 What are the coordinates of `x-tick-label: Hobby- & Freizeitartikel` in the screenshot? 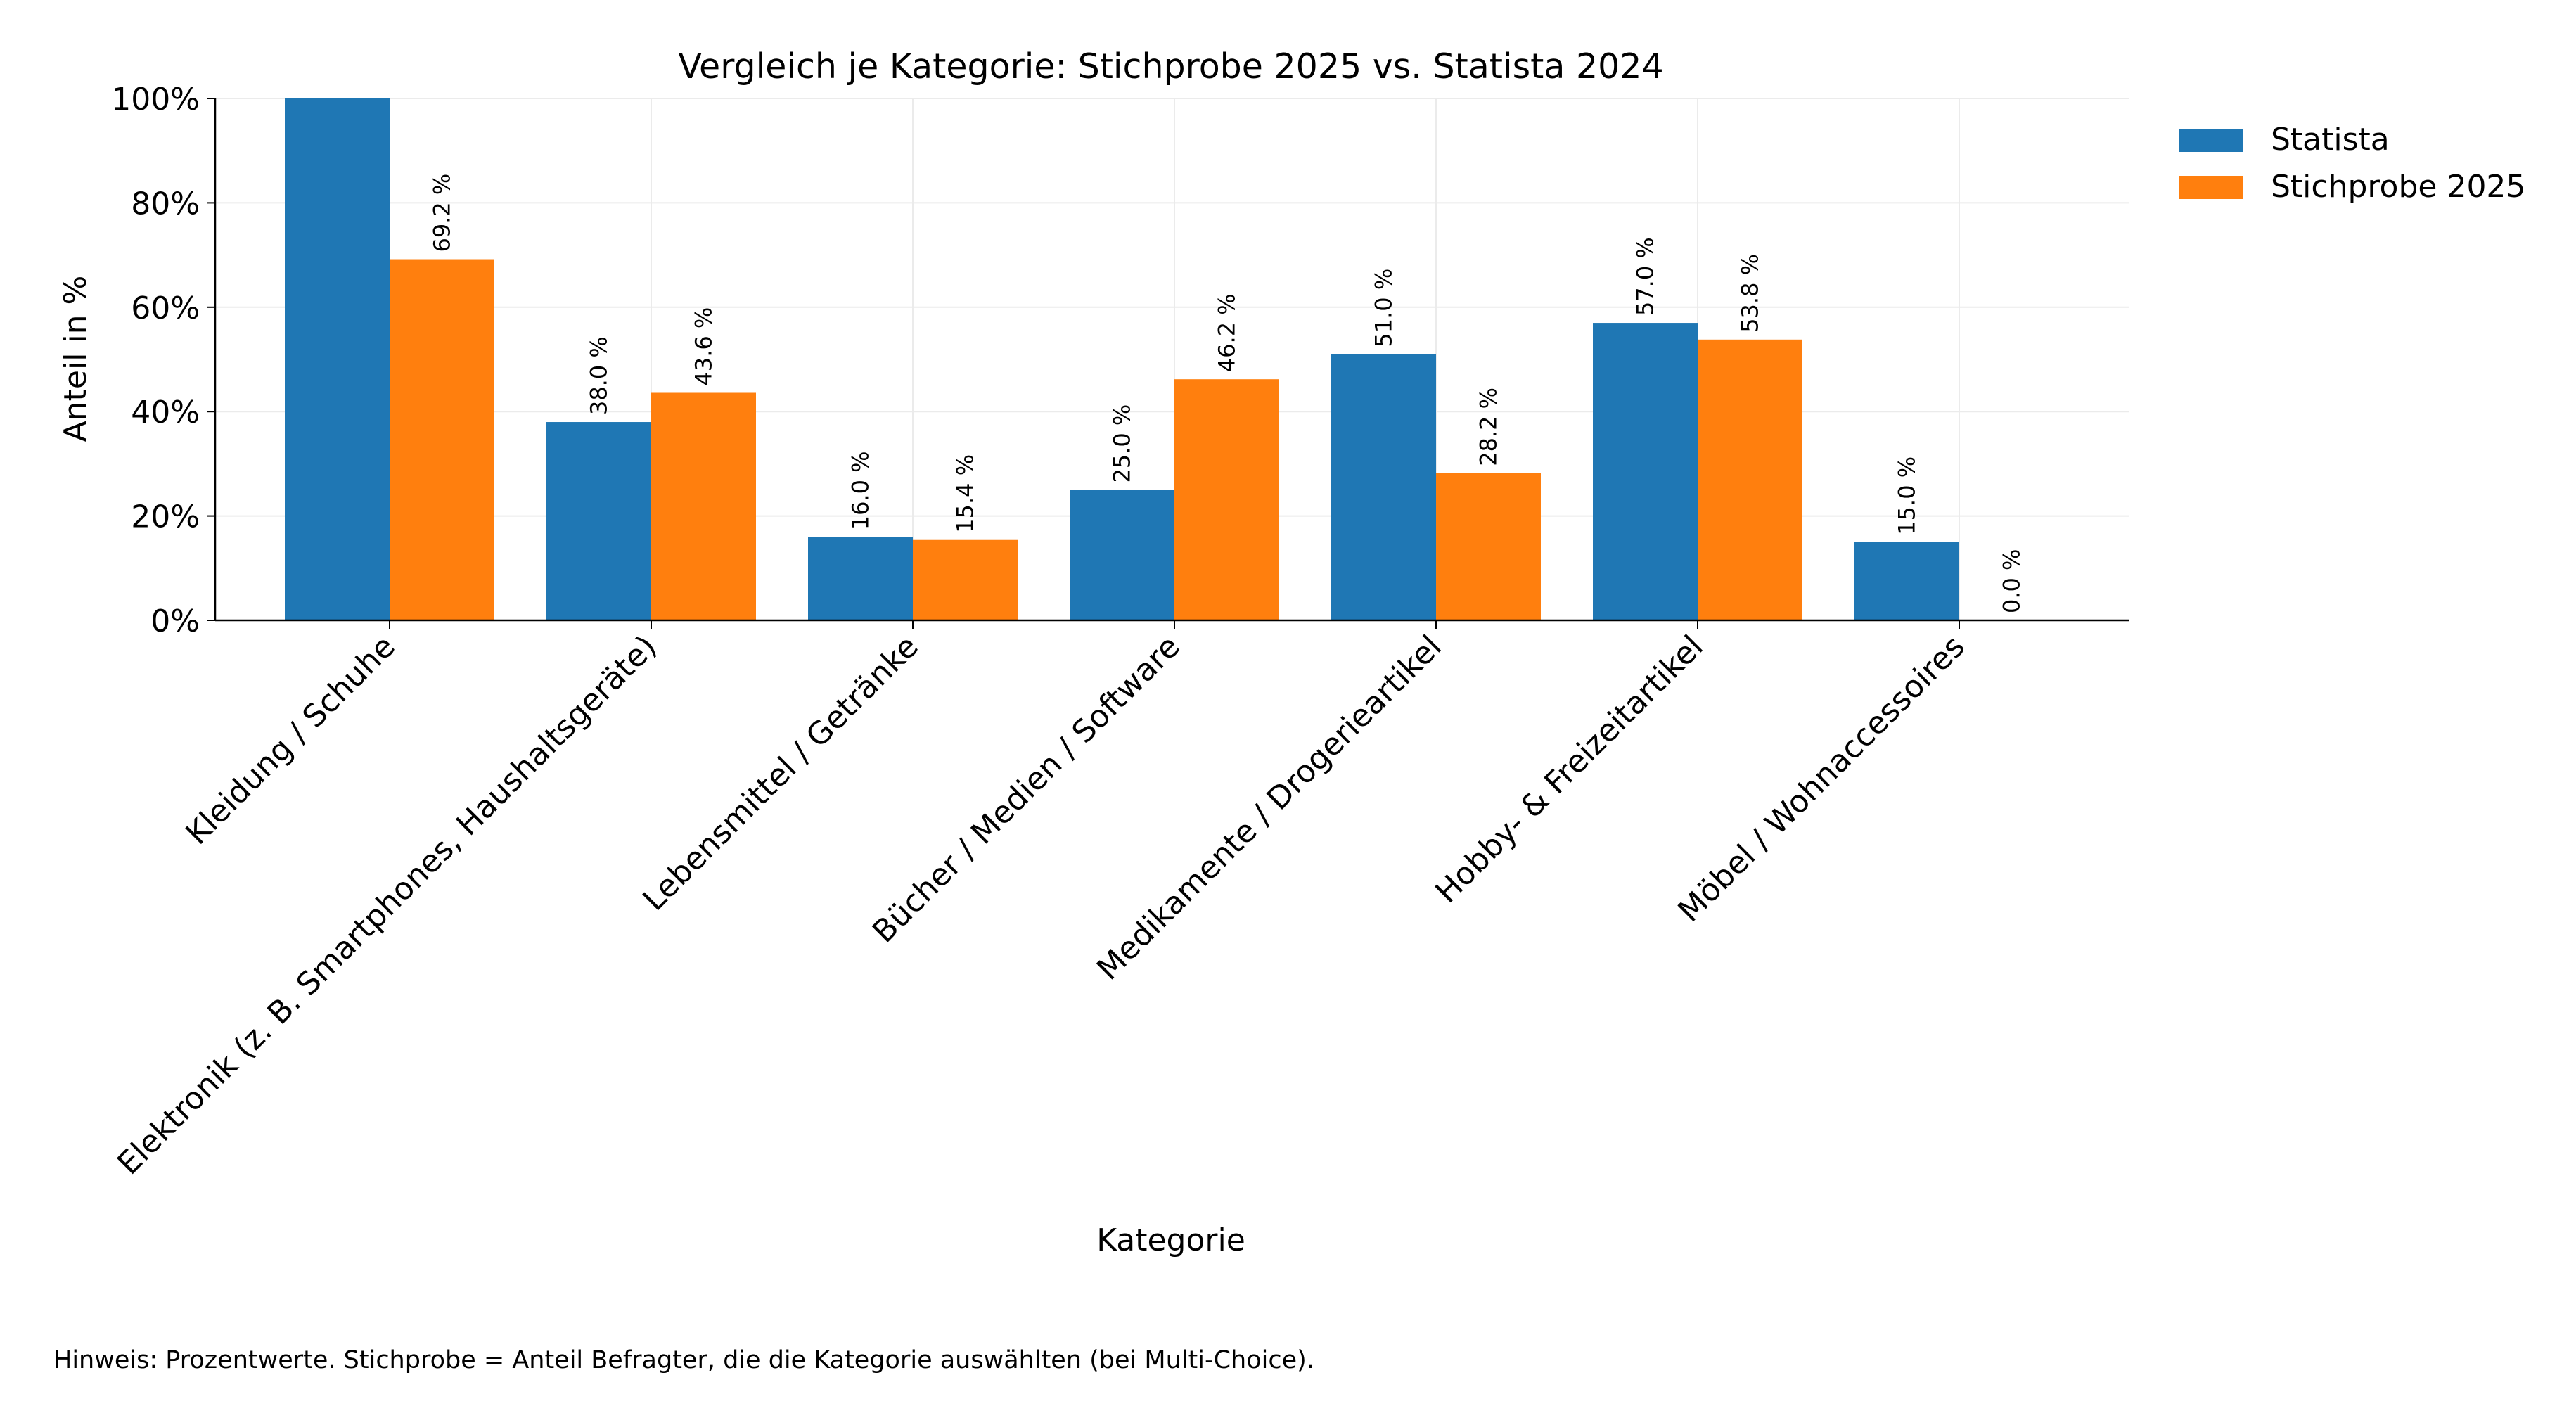 It's located at (1569, 769).